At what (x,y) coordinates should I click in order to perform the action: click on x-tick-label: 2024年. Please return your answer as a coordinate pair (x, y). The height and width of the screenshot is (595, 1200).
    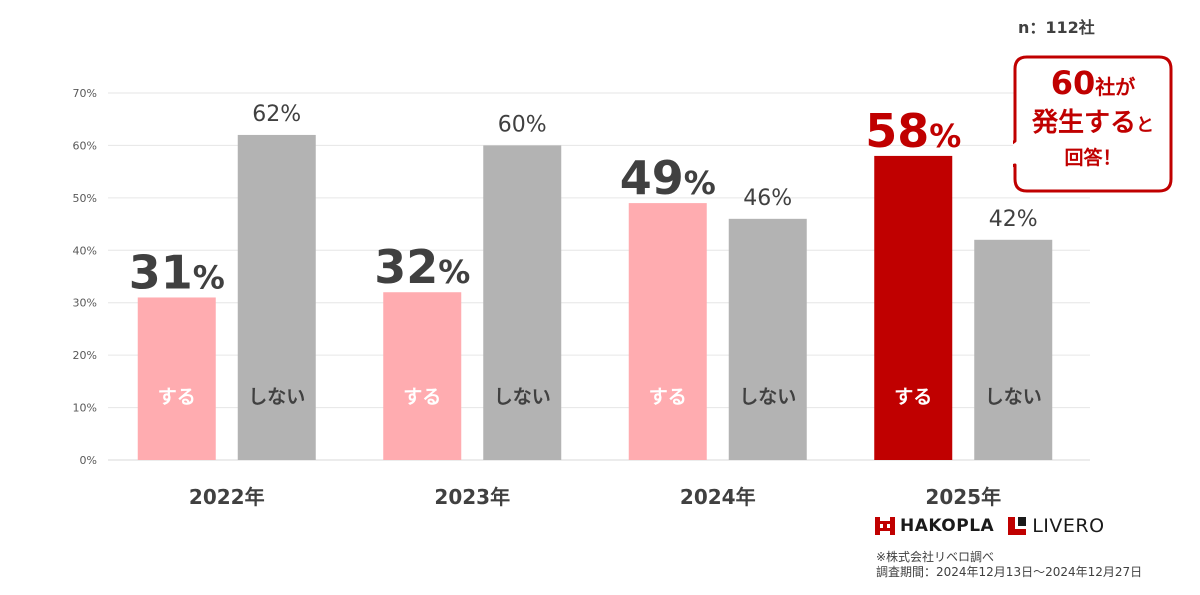
    Looking at the image, I should click on (718, 497).